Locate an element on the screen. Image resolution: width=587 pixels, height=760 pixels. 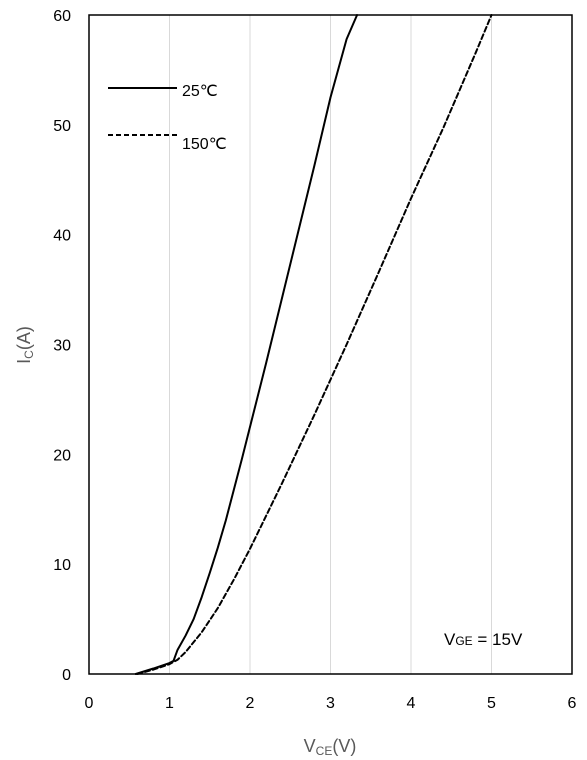
x-axis-title: VCE(V) is located at coordinates (330, 747).